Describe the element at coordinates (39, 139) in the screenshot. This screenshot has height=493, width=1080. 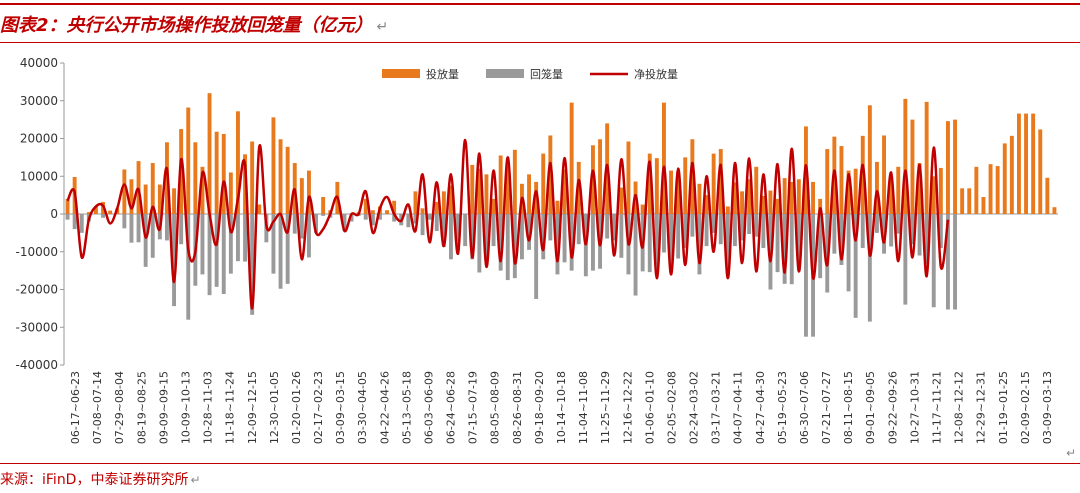
I see `y-tick-label: 20000` at that location.